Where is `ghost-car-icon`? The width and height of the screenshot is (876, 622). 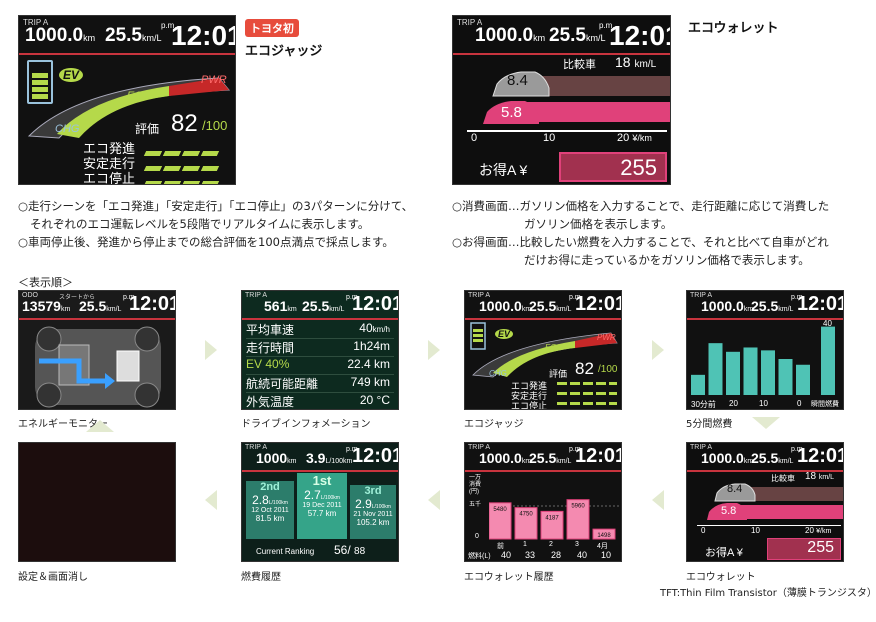
ghost-car-icon is located at coordinates (521, 84).